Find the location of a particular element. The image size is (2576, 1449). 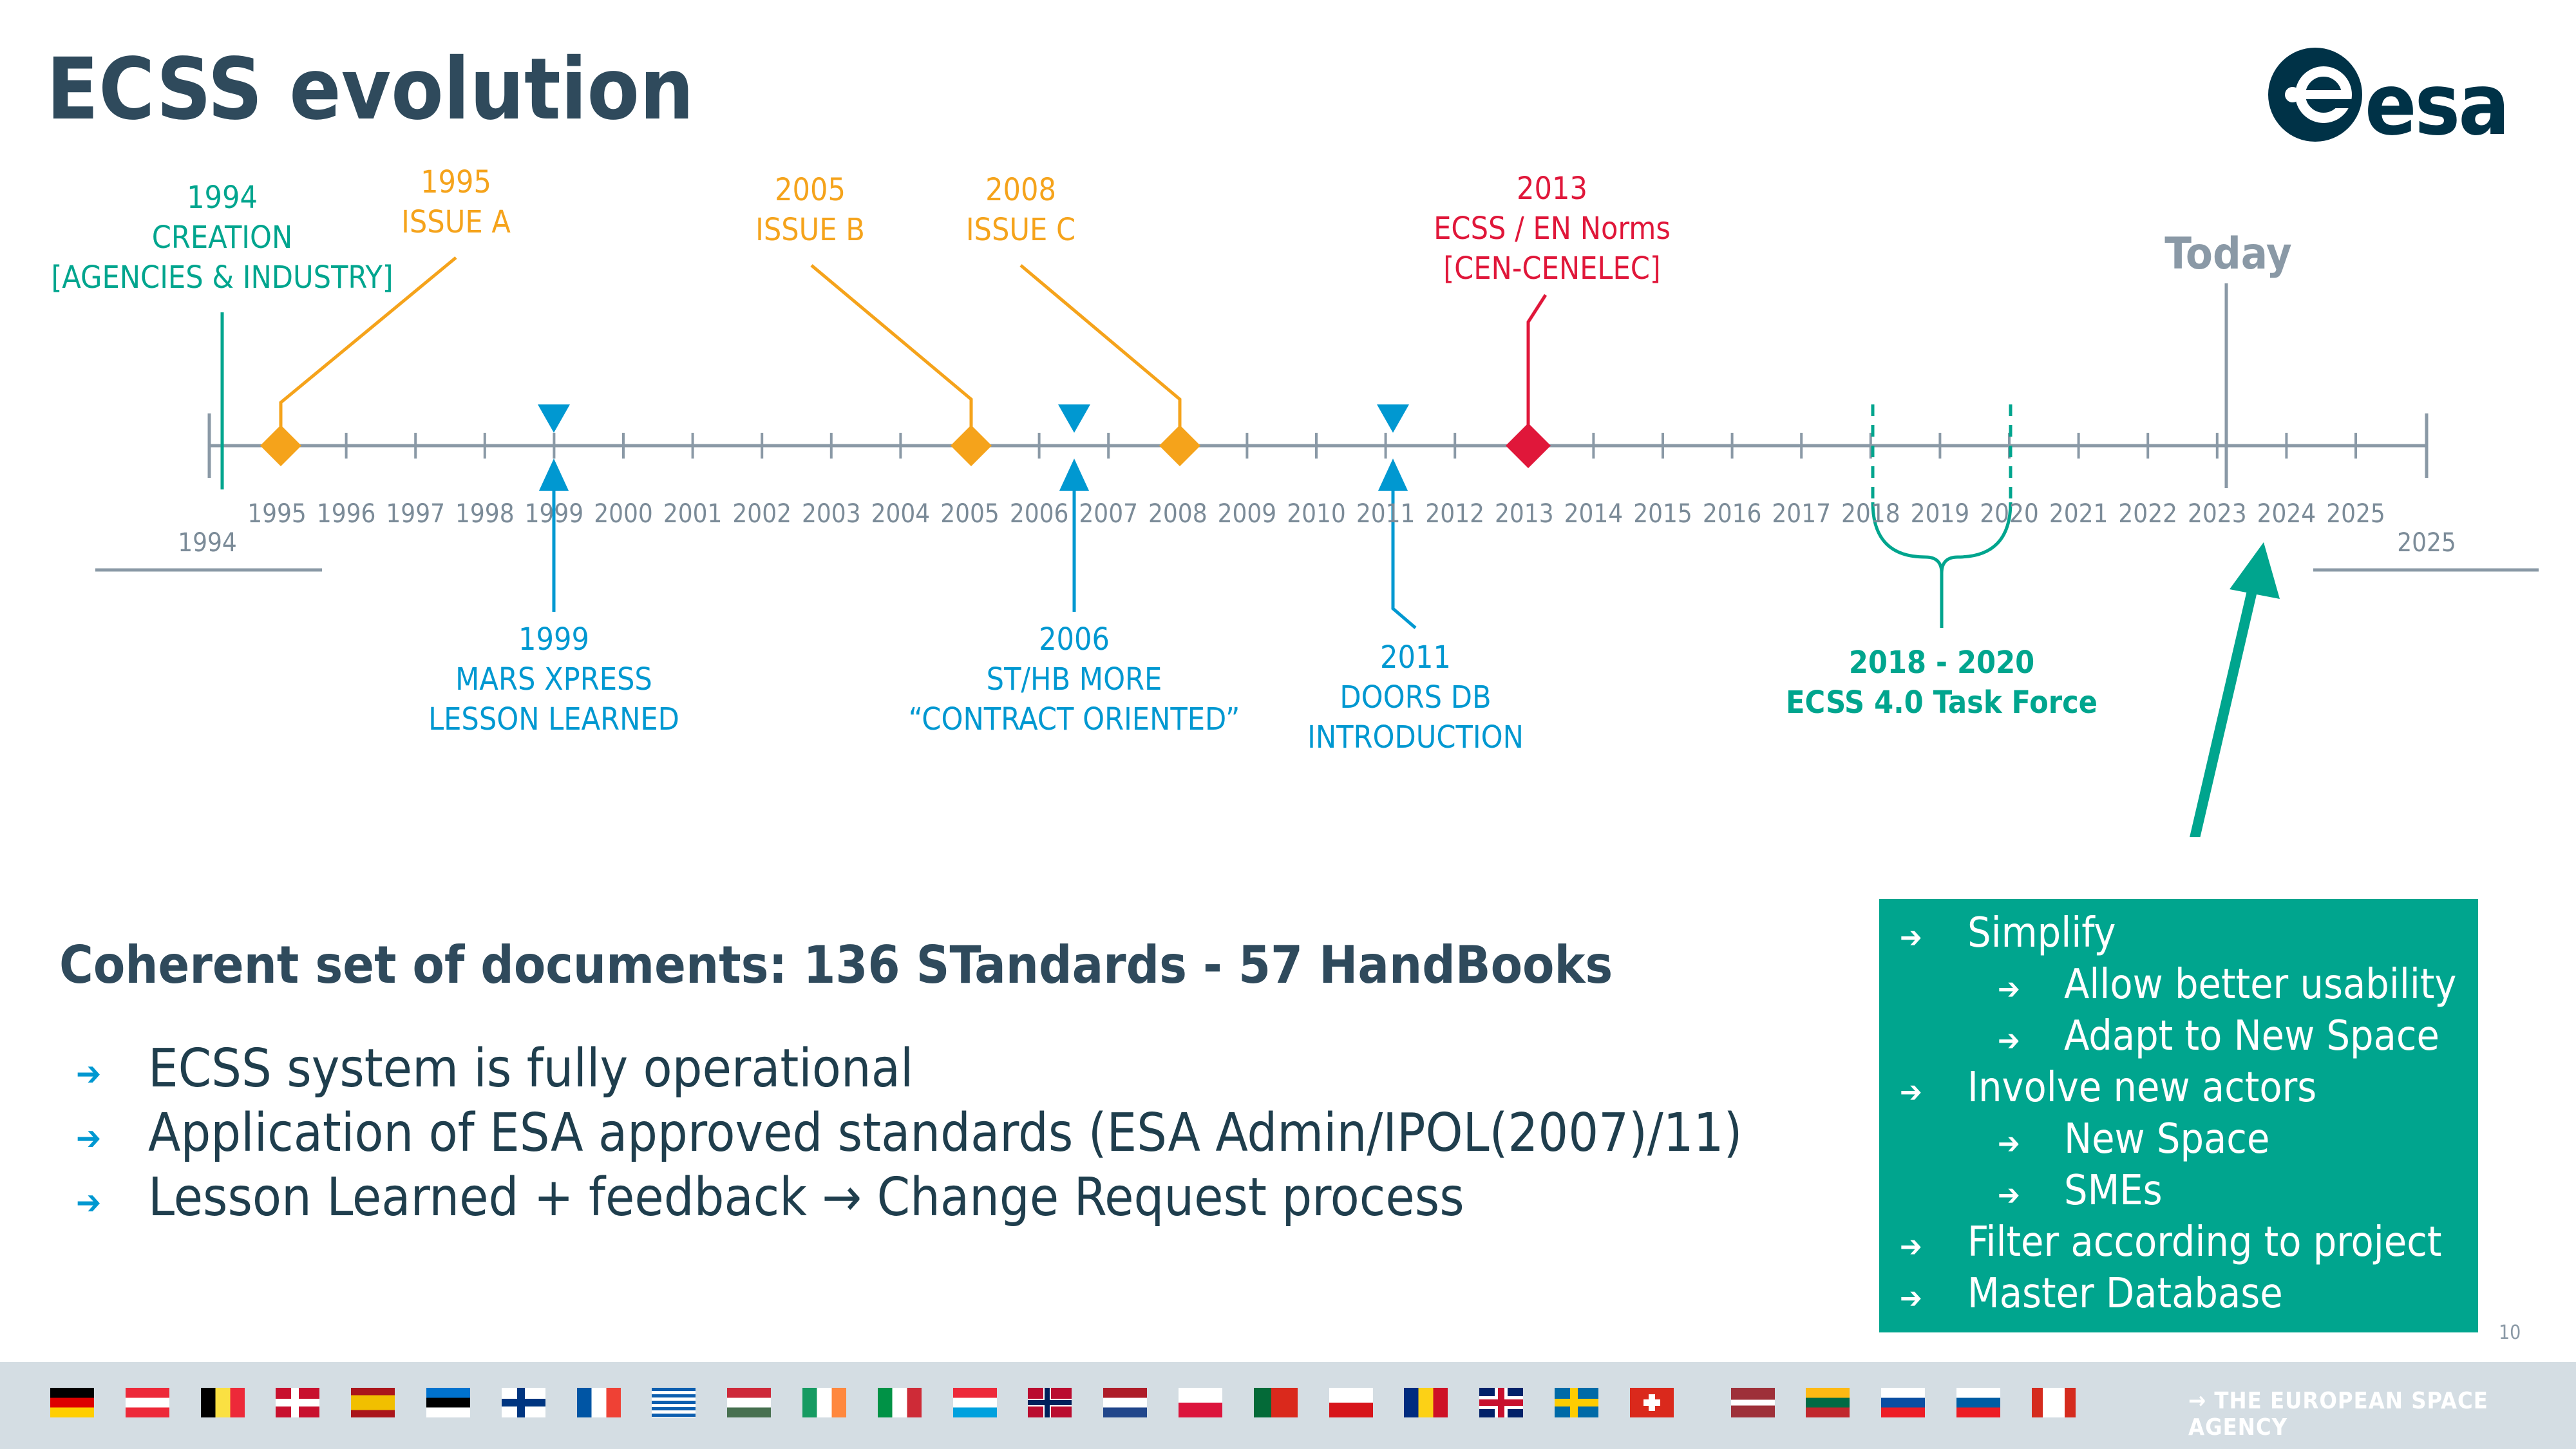

event-1994-line-1: CREATION is located at coordinates (222, 238).